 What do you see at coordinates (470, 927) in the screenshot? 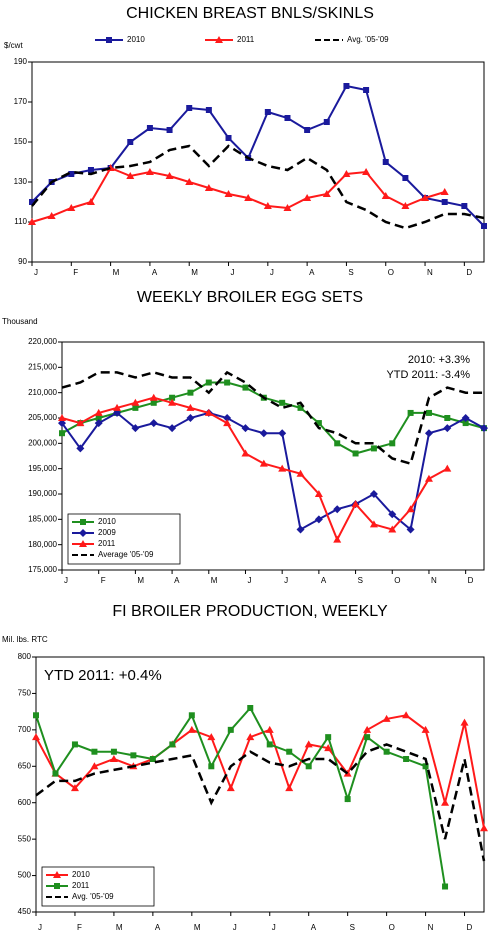
I see `x-tick-label: D` at bounding box center [470, 927].